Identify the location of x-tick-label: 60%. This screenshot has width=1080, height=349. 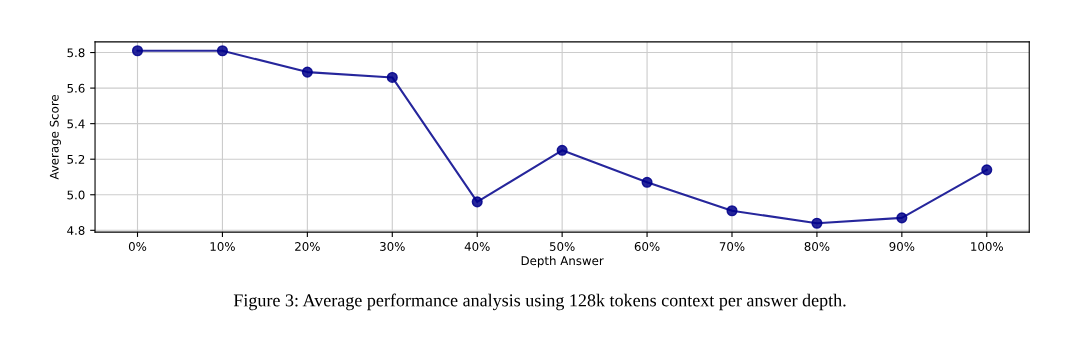
(647, 246).